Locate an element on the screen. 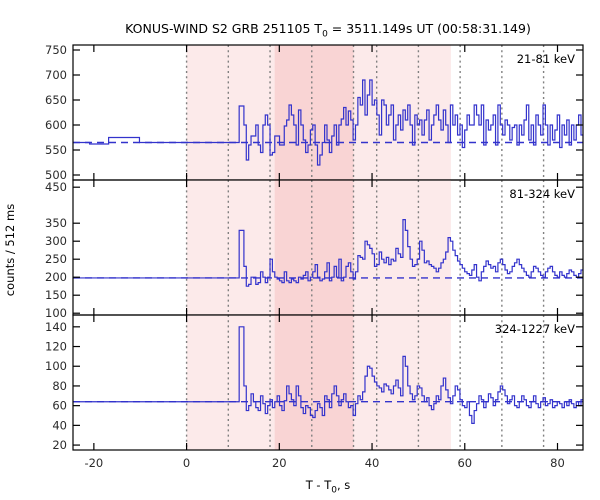  y-tick-label: 200 is located at coordinates (56, 277).